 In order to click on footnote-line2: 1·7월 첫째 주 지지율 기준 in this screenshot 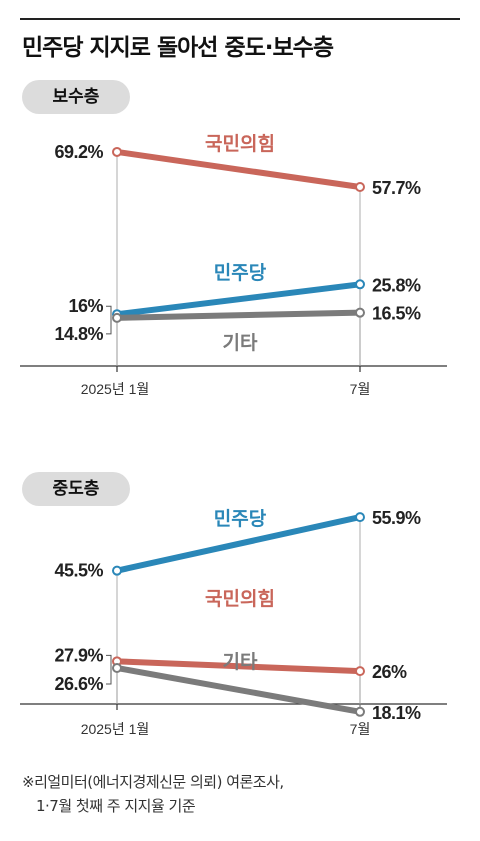, I will do `click(116, 806)`.